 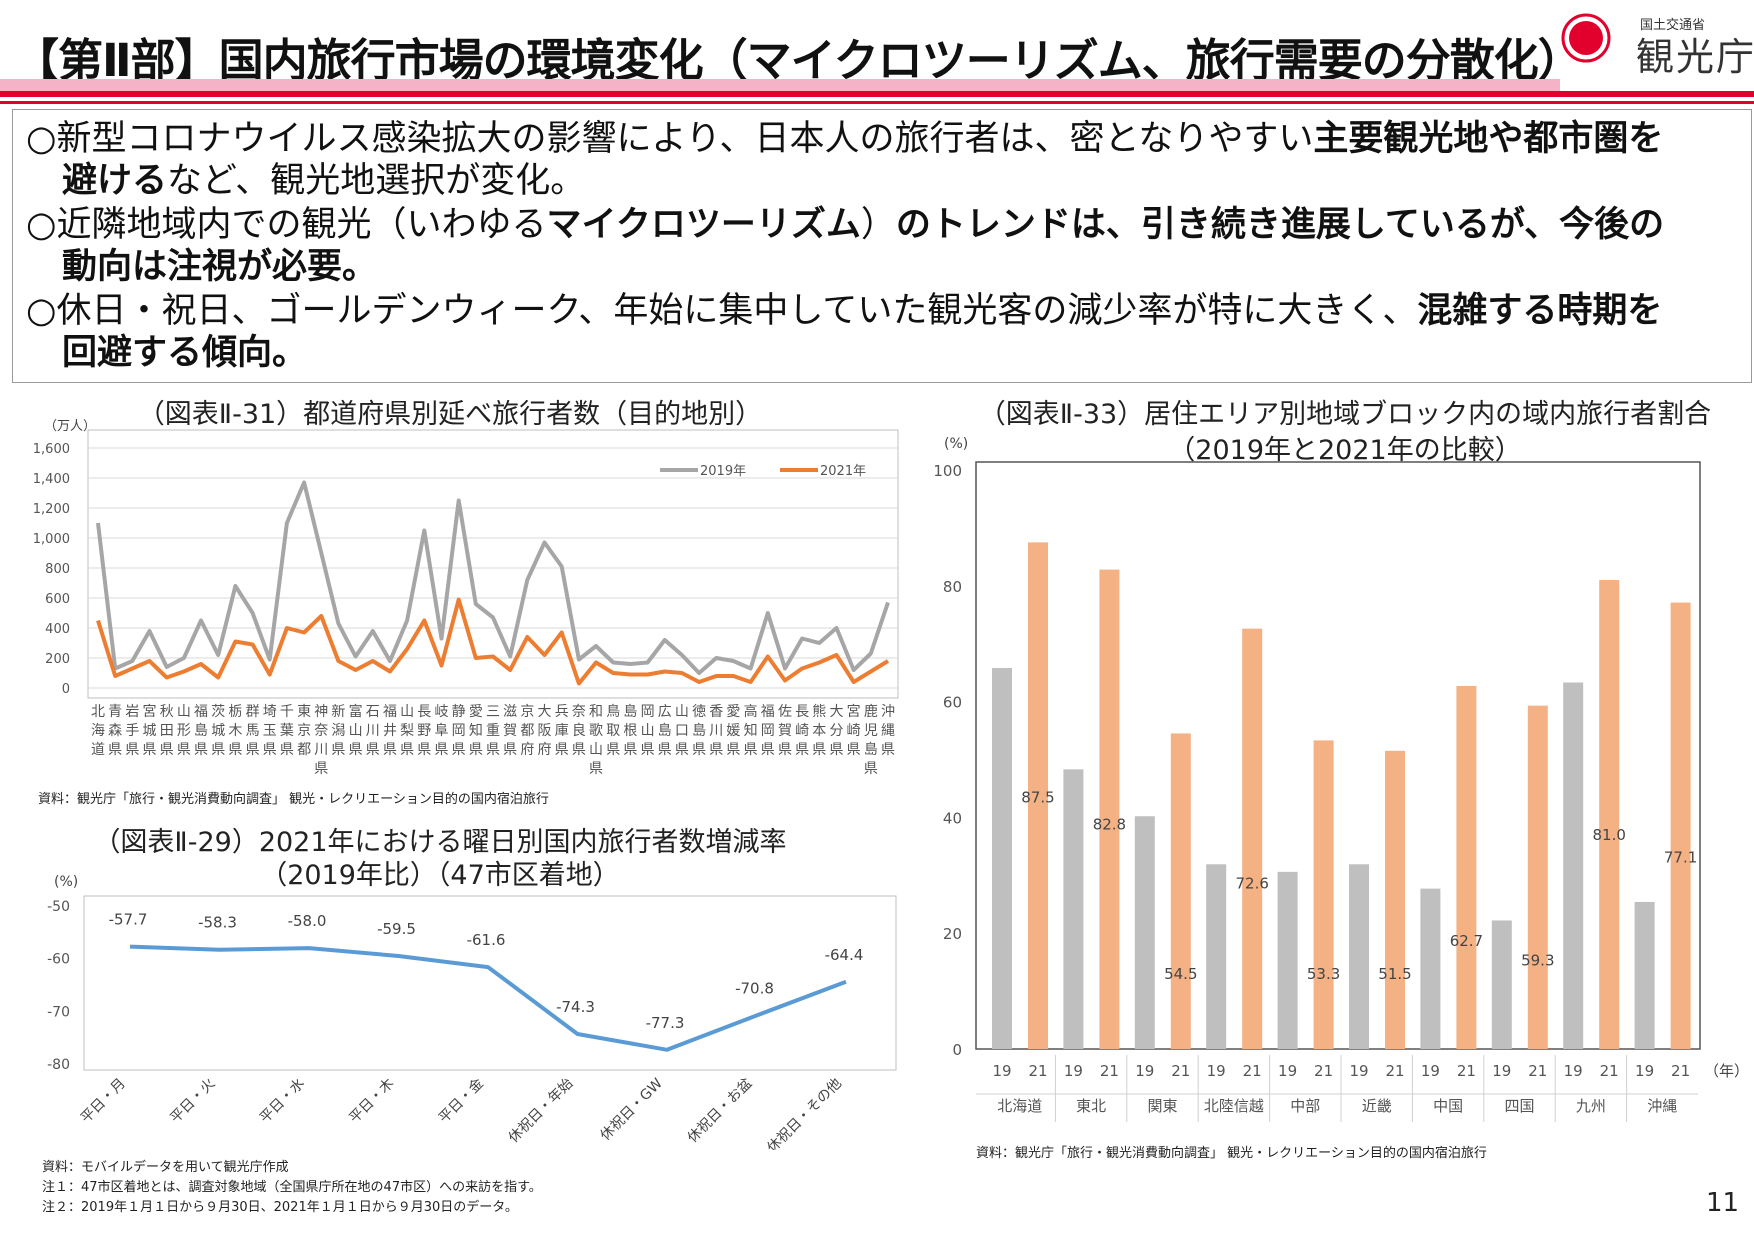 I want to click on chart31-xtick: 形, so click(x=184, y=731).